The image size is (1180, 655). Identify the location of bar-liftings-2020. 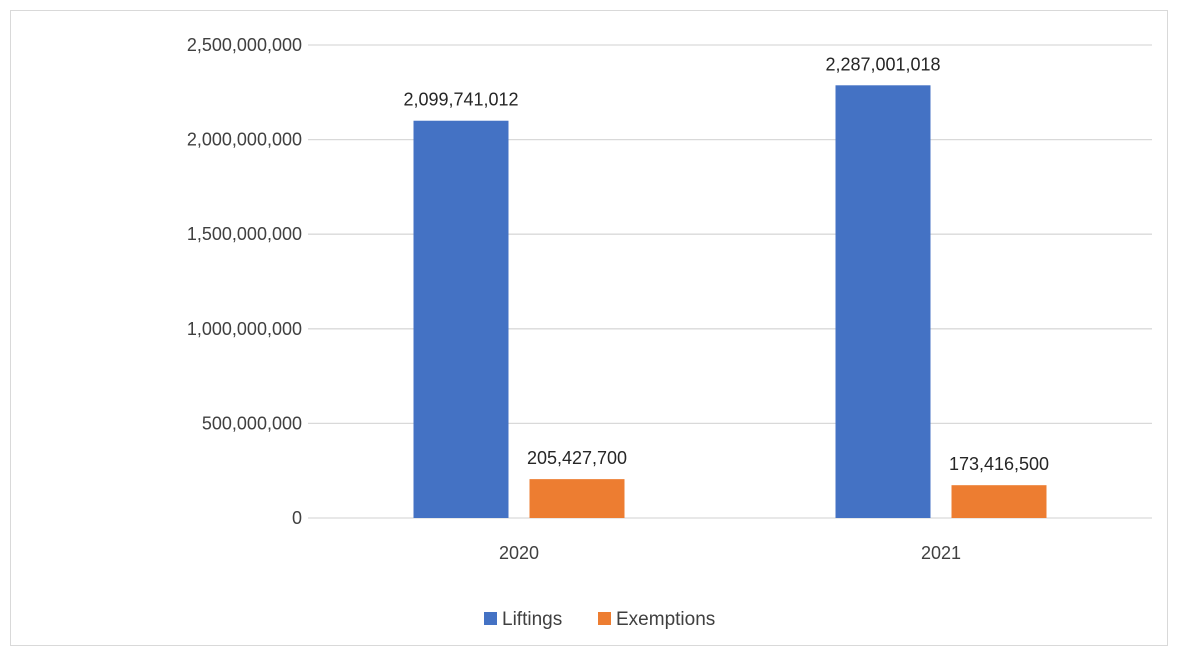
(461, 319).